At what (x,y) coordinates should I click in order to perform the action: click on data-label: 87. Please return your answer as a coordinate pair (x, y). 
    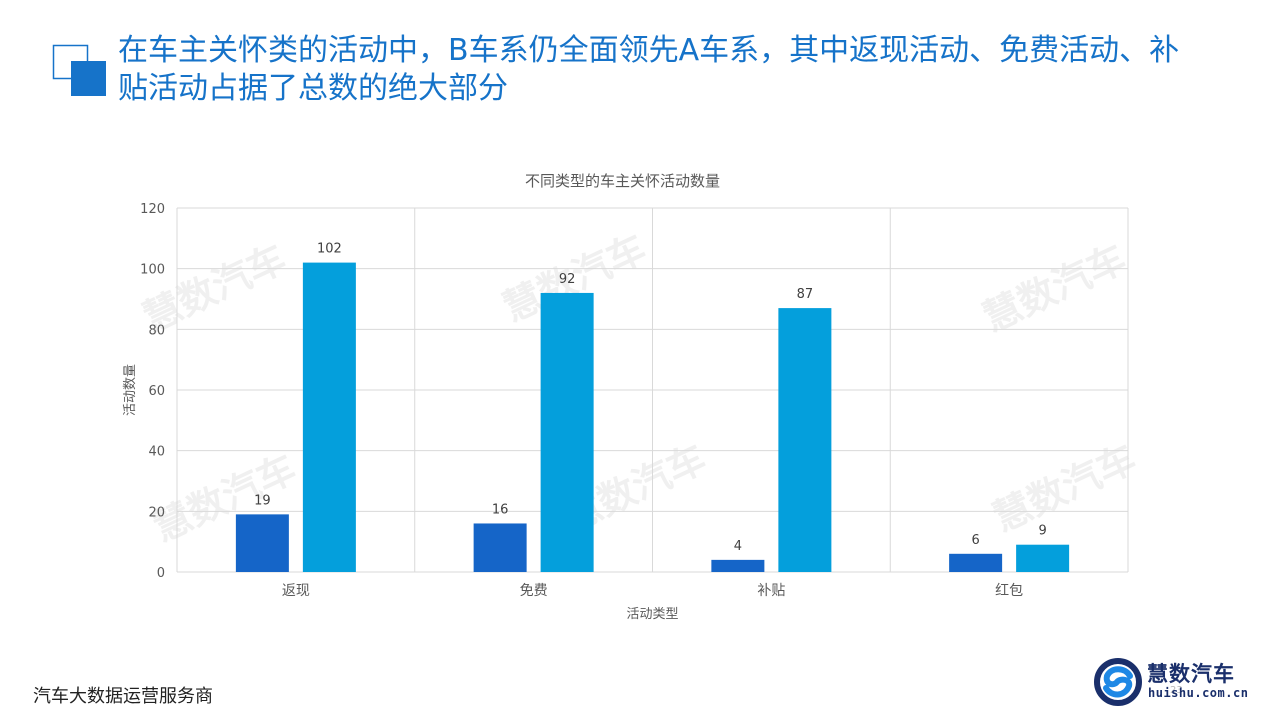
    Looking at the image, I should click on (805, 294).